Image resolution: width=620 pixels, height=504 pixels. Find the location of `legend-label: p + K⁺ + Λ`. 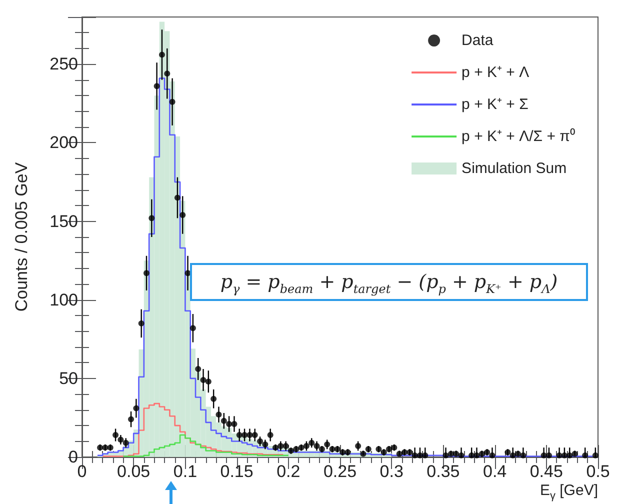

legend-label: p + K⁺ + Λ is located at coordinates (496, 72).